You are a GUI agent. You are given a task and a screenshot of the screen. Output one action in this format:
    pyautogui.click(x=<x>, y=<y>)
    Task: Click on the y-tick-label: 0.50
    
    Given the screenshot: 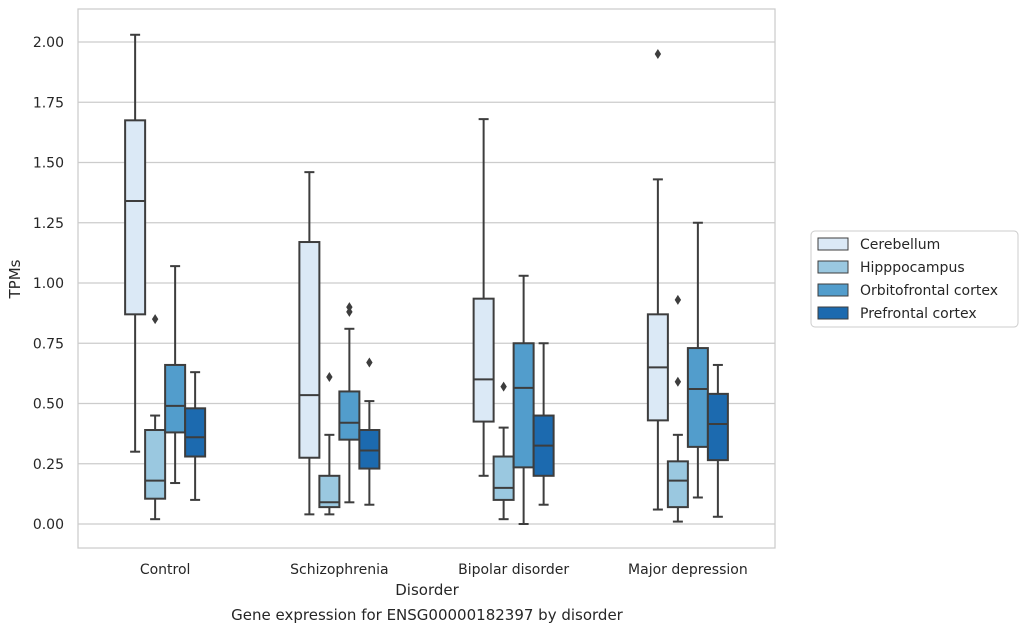 What is the action you would take?
    pyautogui.click(x=48, y=405)
    